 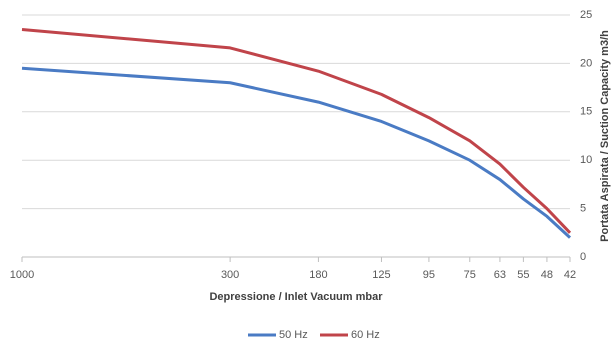 What do you see at coordinates (381, 275) in the screenshot?
I see `x-tick-label: 125` at bounding box center [381, 275].